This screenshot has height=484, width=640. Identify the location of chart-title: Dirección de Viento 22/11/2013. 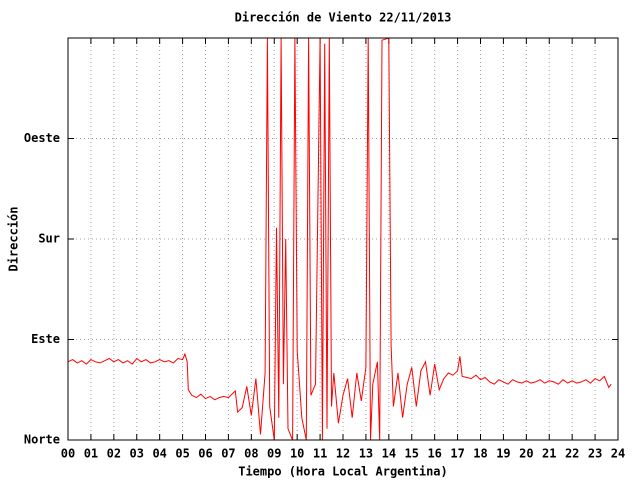
(343, 18).